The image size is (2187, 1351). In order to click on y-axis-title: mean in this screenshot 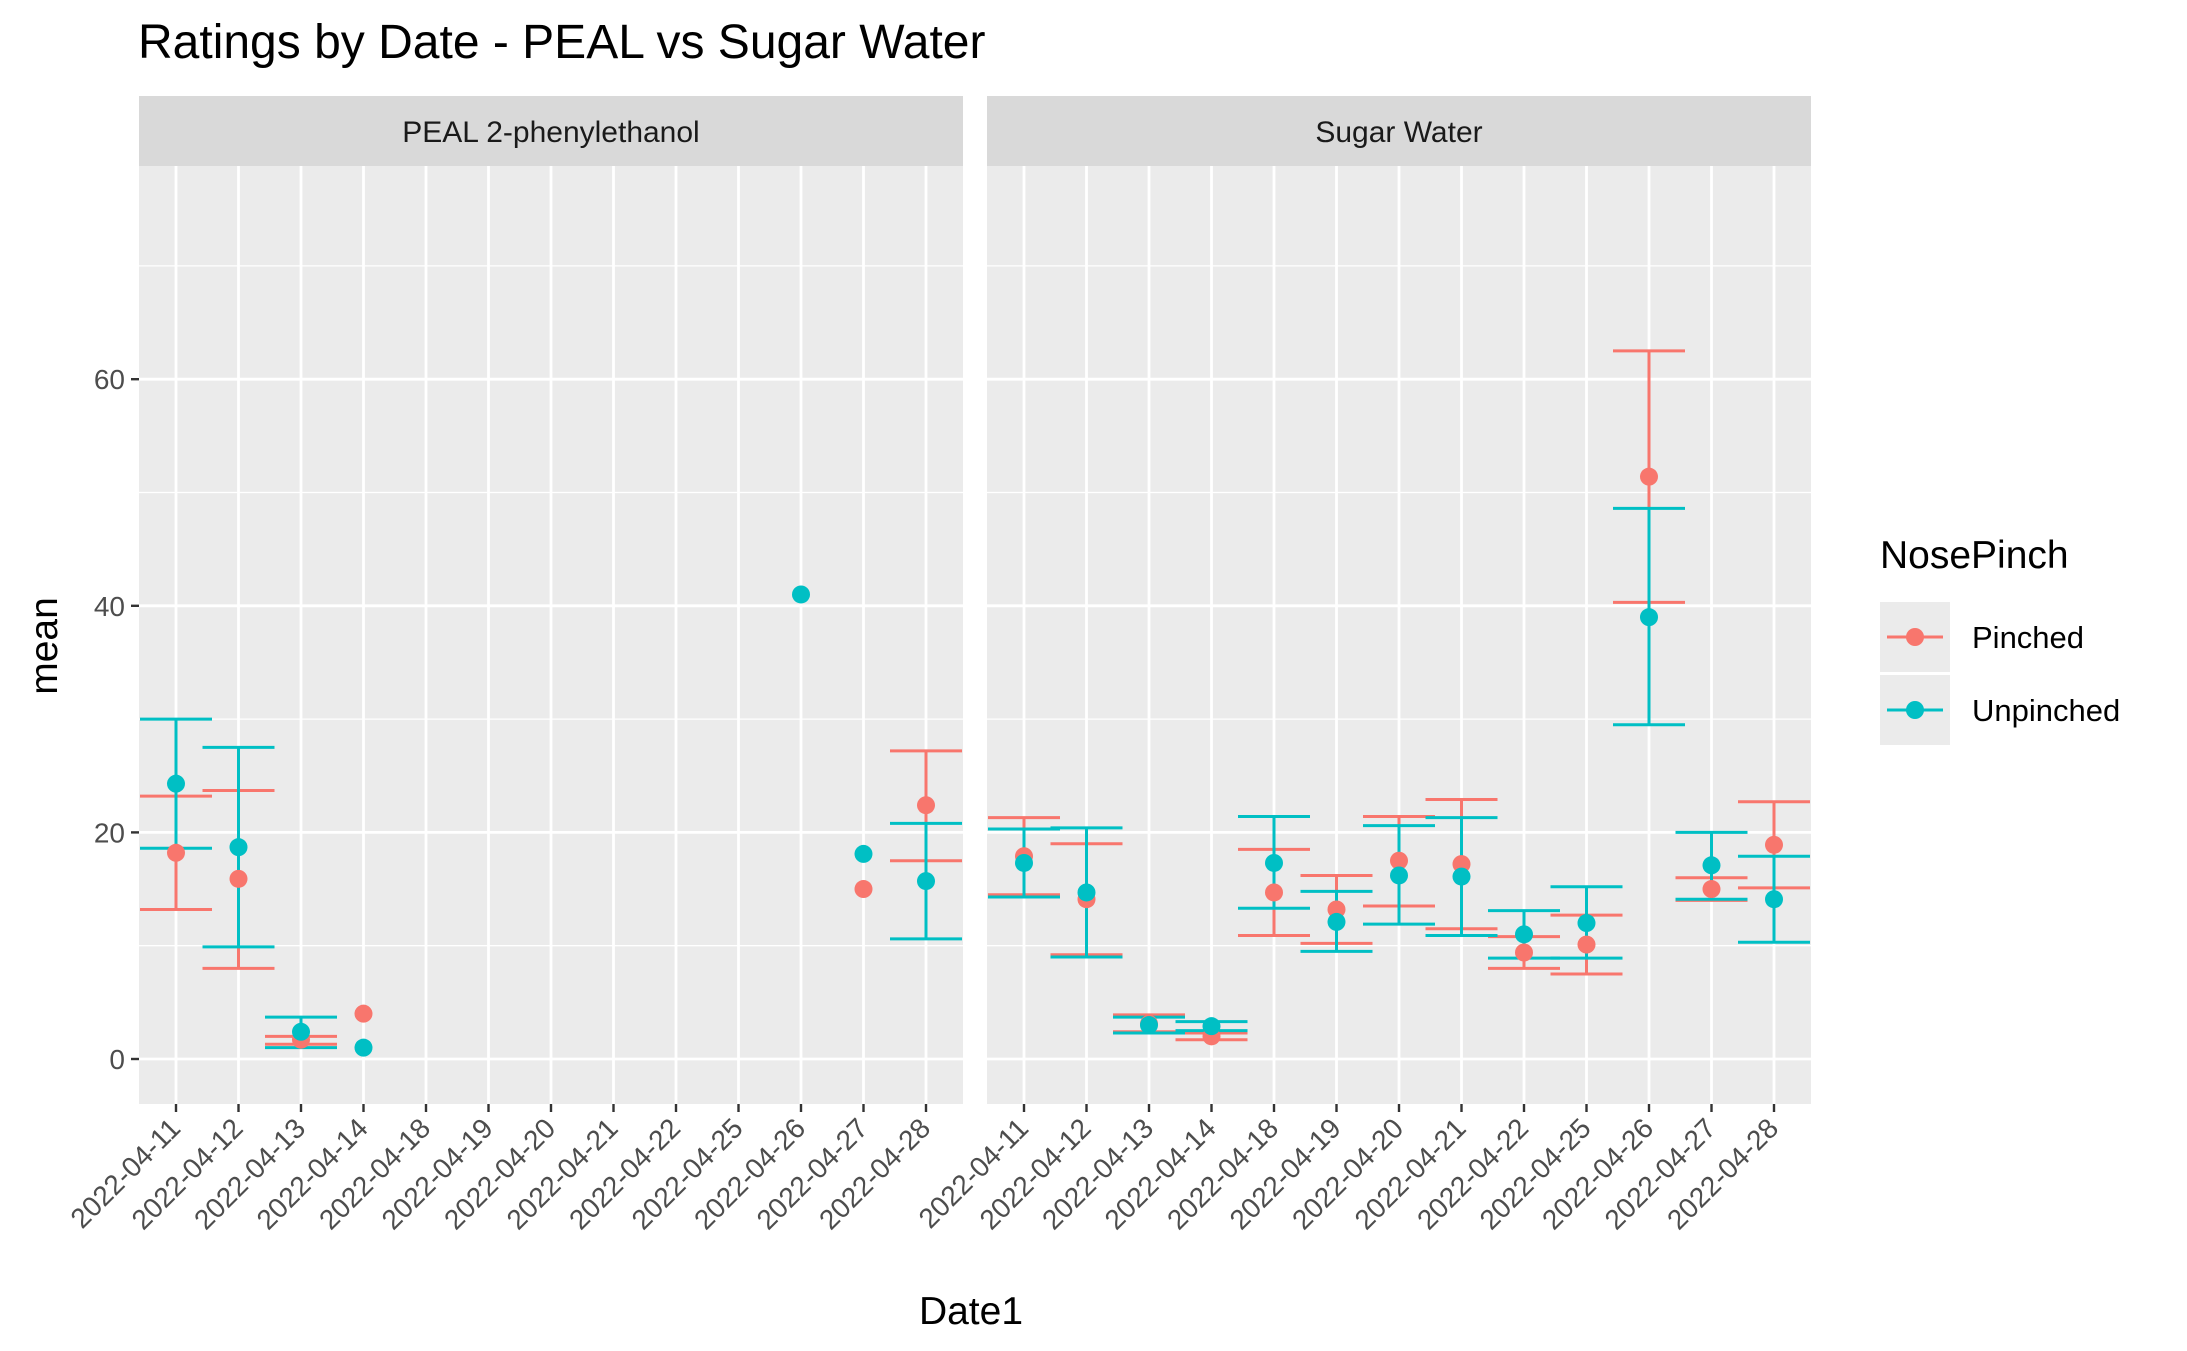, I will do `click(44, 646)`.